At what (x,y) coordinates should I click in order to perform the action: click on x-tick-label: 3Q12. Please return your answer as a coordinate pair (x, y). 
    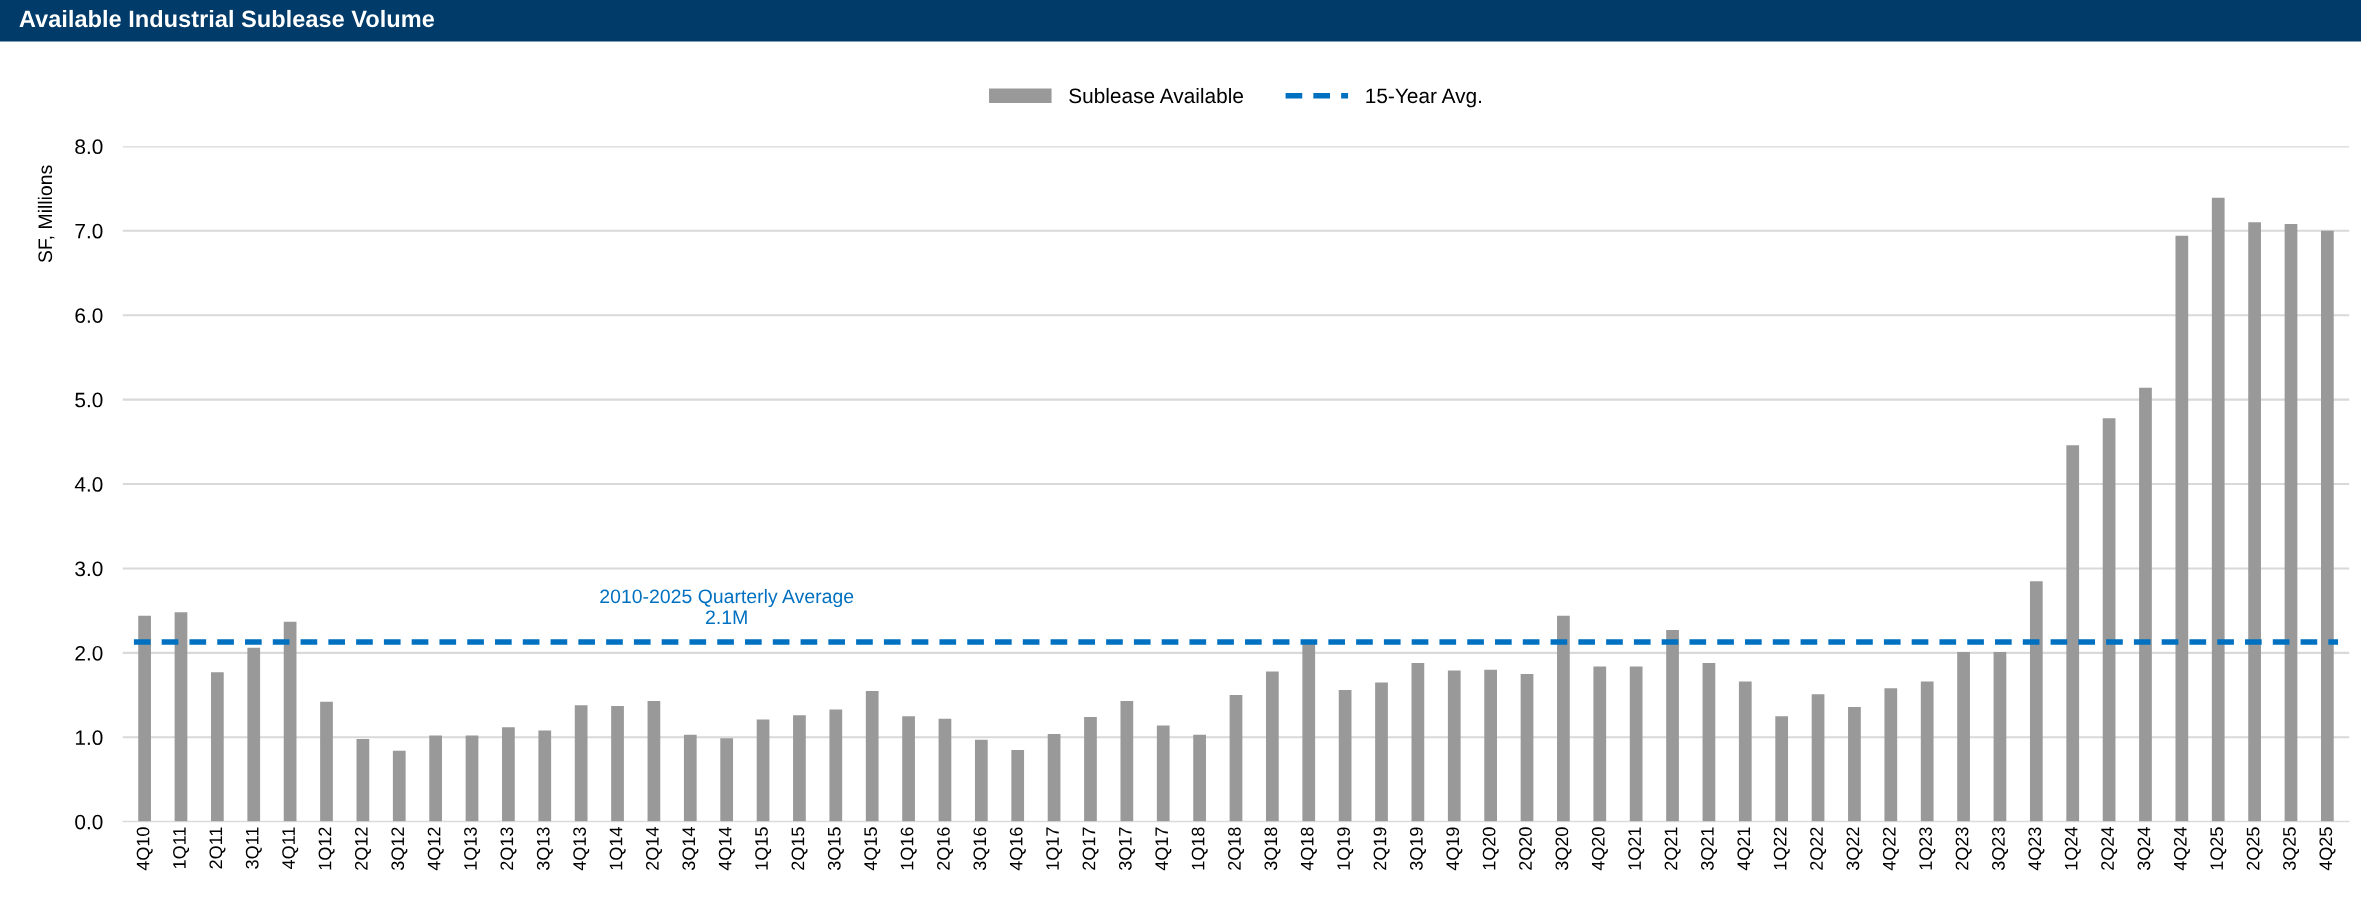
    Looking at the image, I should click on (399, 849).